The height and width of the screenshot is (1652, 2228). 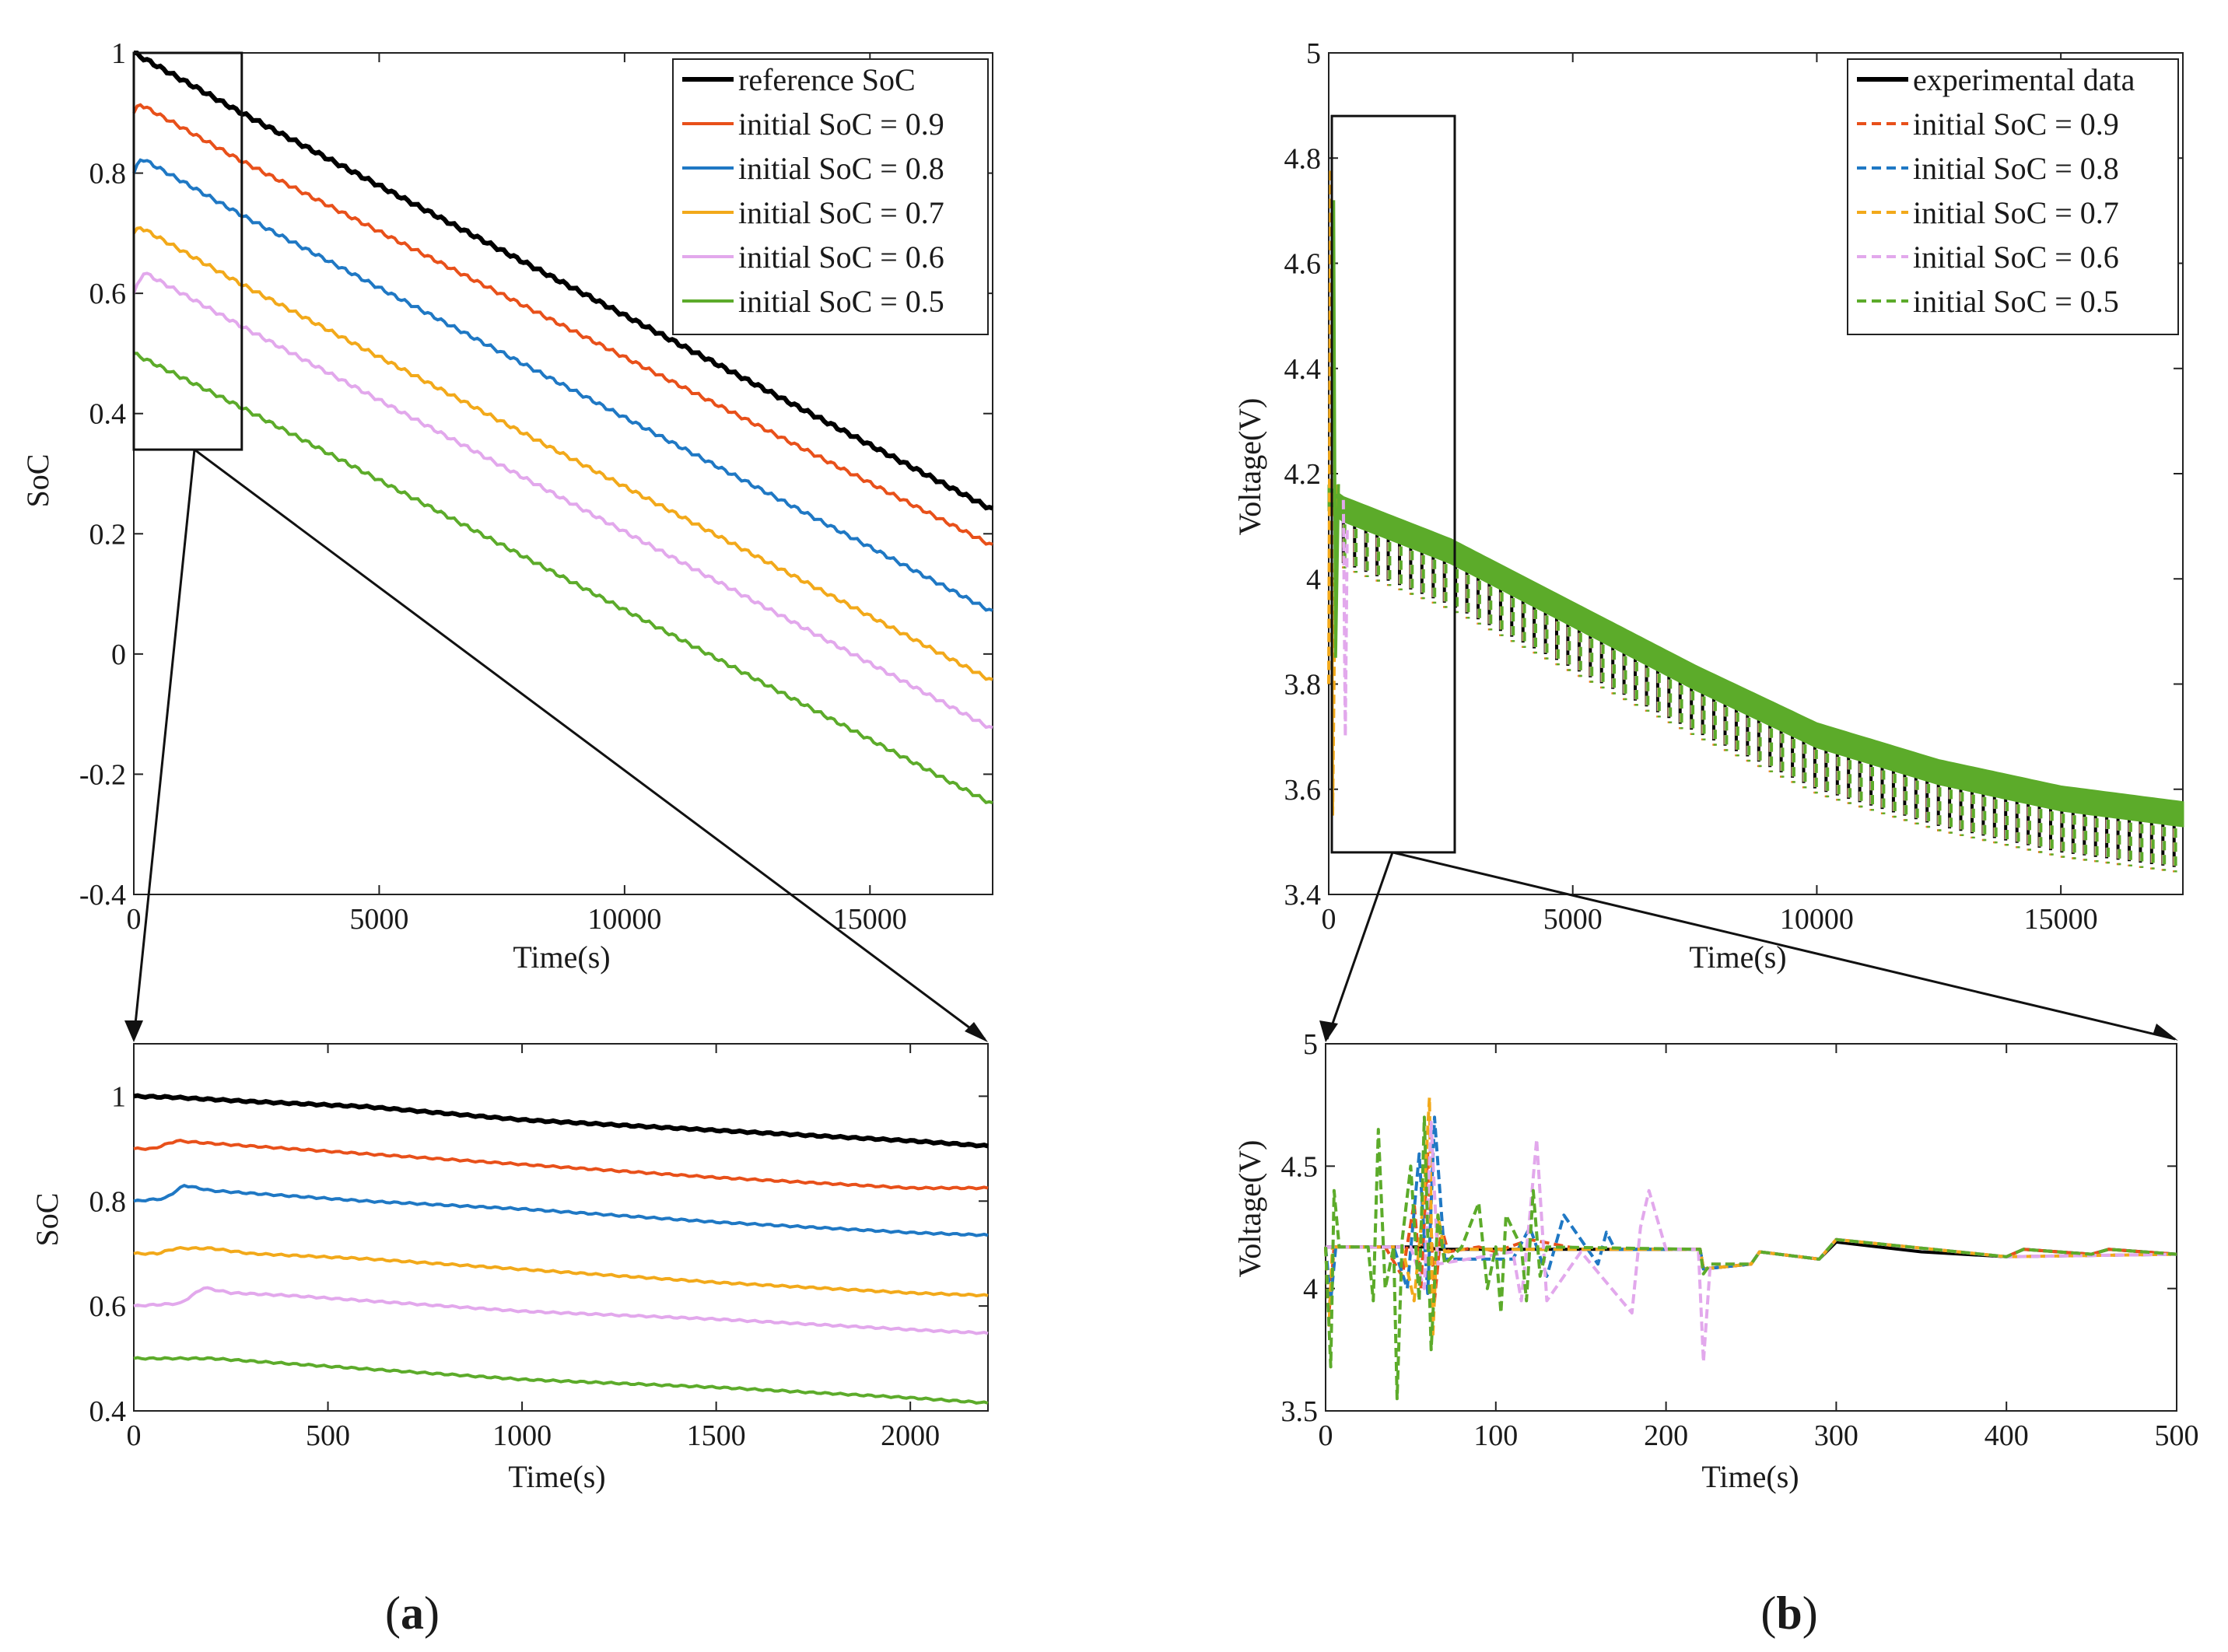 I want to click on soc-main-ytick-label: 0, so click(x=118, y=655).